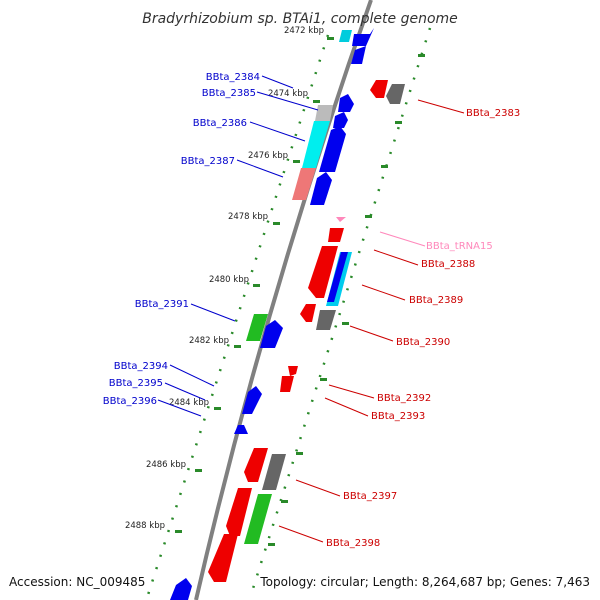  What do you see at coordinates (459, 246) in the screenshot?
I see `gene-label: BBta_tRNA15` at bounding box center [459, 246].